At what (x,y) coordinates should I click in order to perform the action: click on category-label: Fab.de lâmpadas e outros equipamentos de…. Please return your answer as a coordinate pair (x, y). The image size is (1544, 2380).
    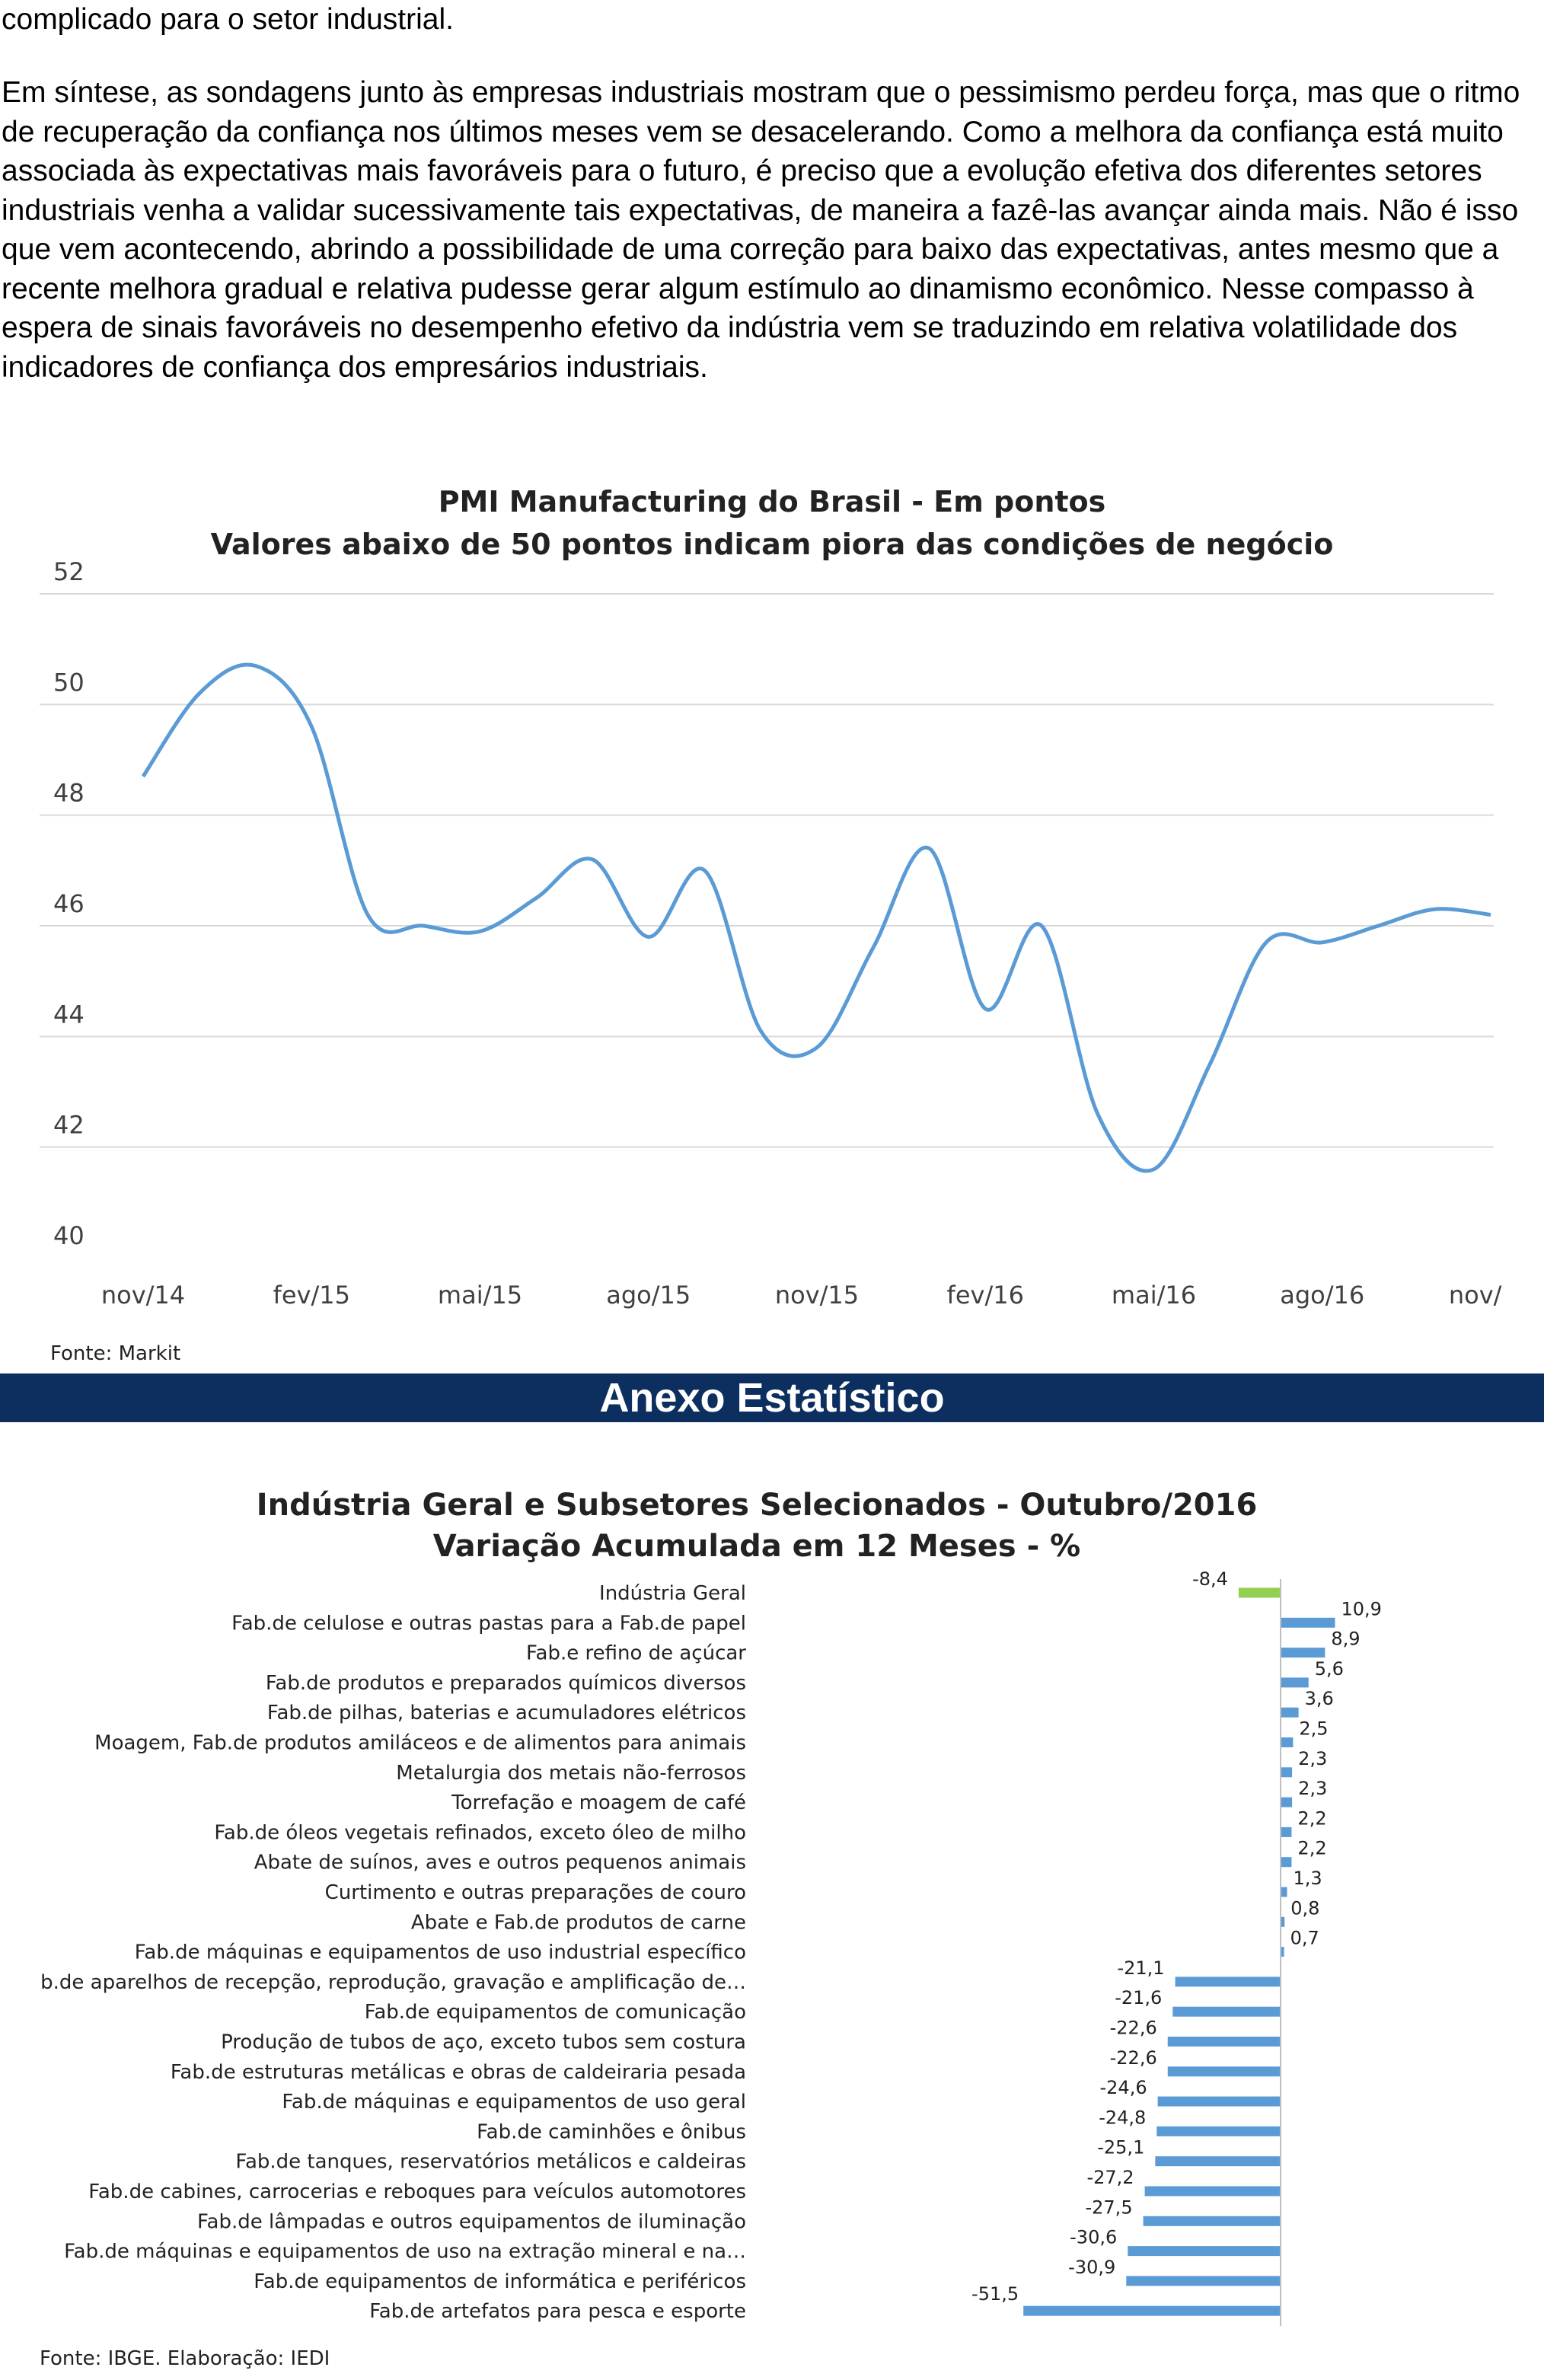
    Looking at the image, I should click on (471, 2221).